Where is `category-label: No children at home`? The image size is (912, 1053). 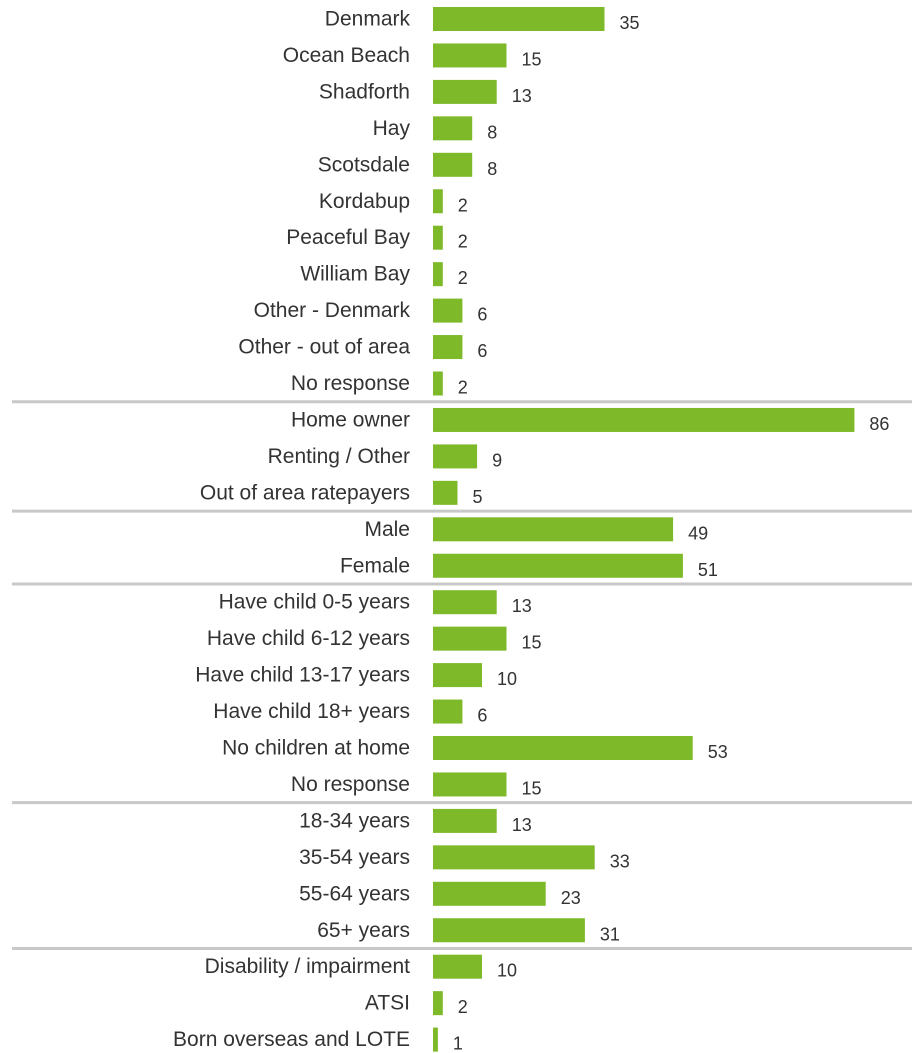 category-label: No children at home is located at coordinates (316, 748).